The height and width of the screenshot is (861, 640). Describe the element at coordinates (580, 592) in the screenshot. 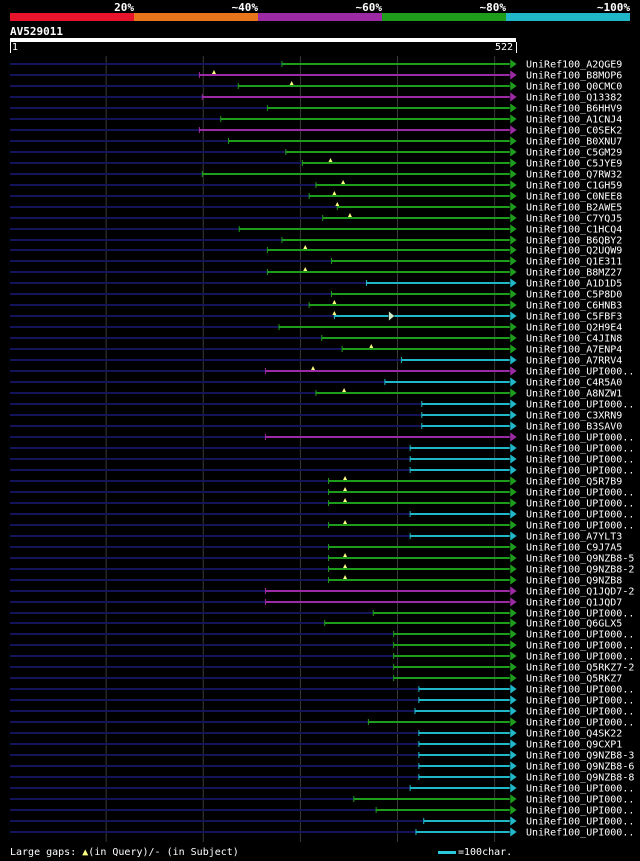

I see `hit-label: UniRef100_Q1JQD7-2` at that location.